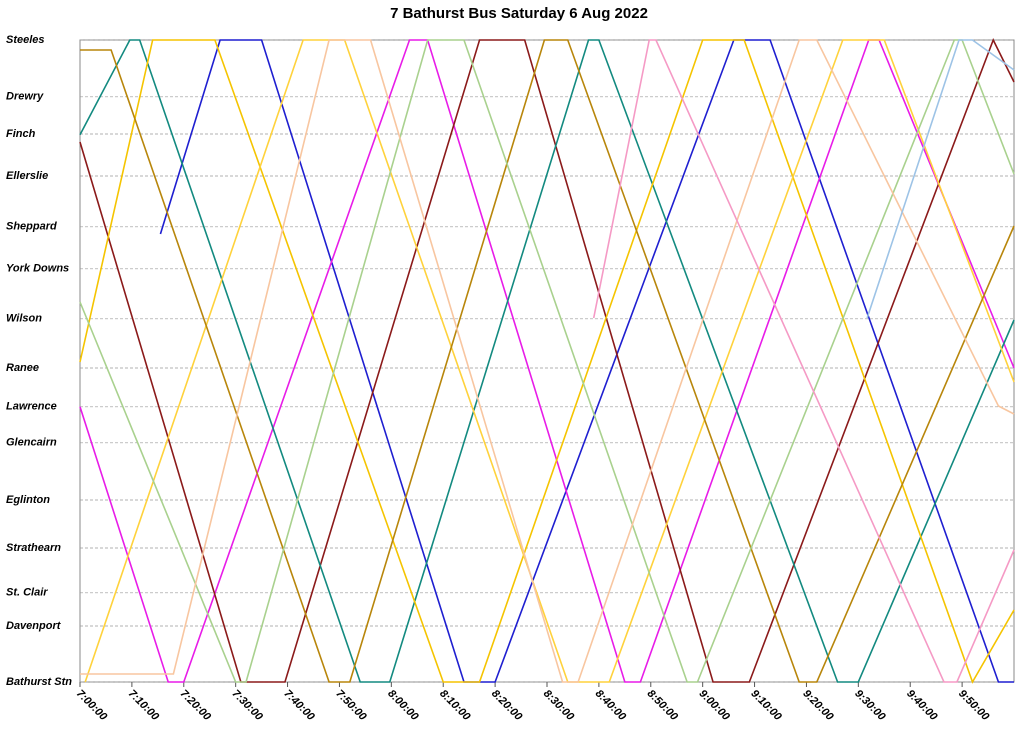  I want to click on x-tick-label: 8:10:00, so click(455, 706).